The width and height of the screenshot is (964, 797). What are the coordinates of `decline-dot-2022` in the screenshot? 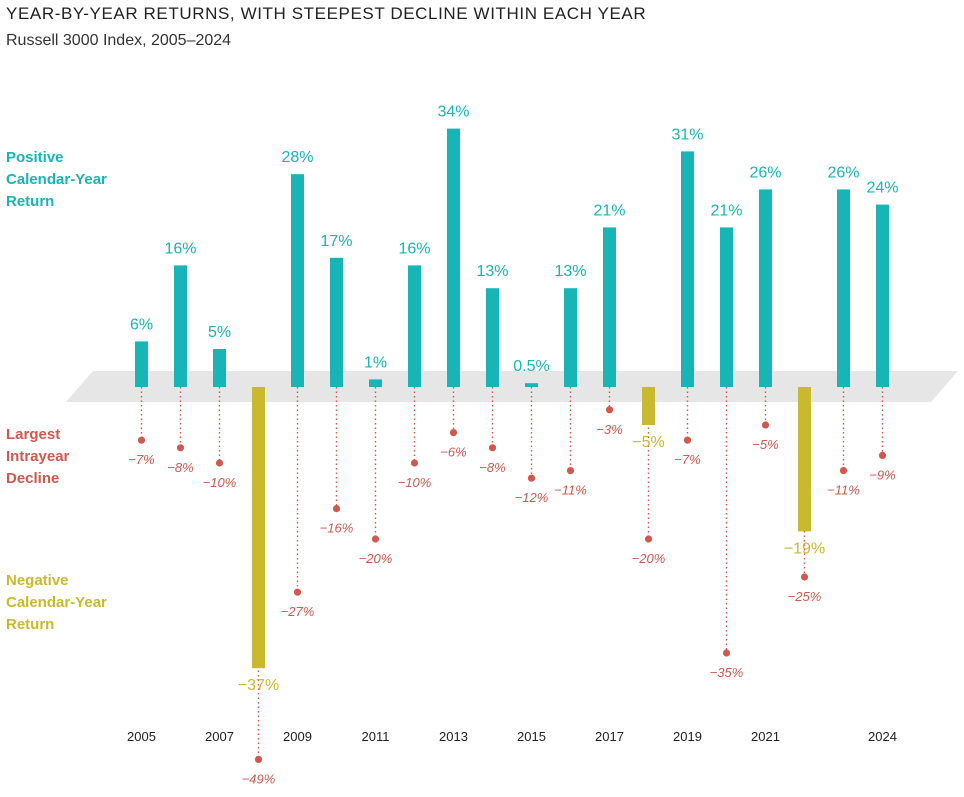 It's located at (804, 577).